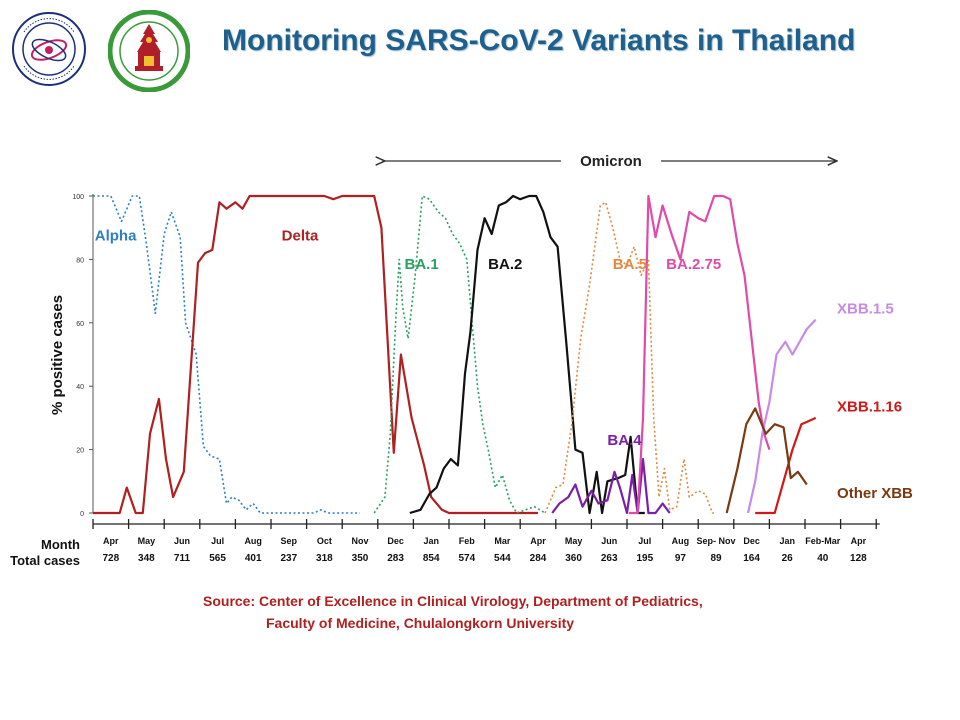 This screenshot has height=720, width=960. What do you see at coordinates (630, 264) in the screenshot?
I see `series-label-ba-5: BA.5` at bounding box center [630, 264].